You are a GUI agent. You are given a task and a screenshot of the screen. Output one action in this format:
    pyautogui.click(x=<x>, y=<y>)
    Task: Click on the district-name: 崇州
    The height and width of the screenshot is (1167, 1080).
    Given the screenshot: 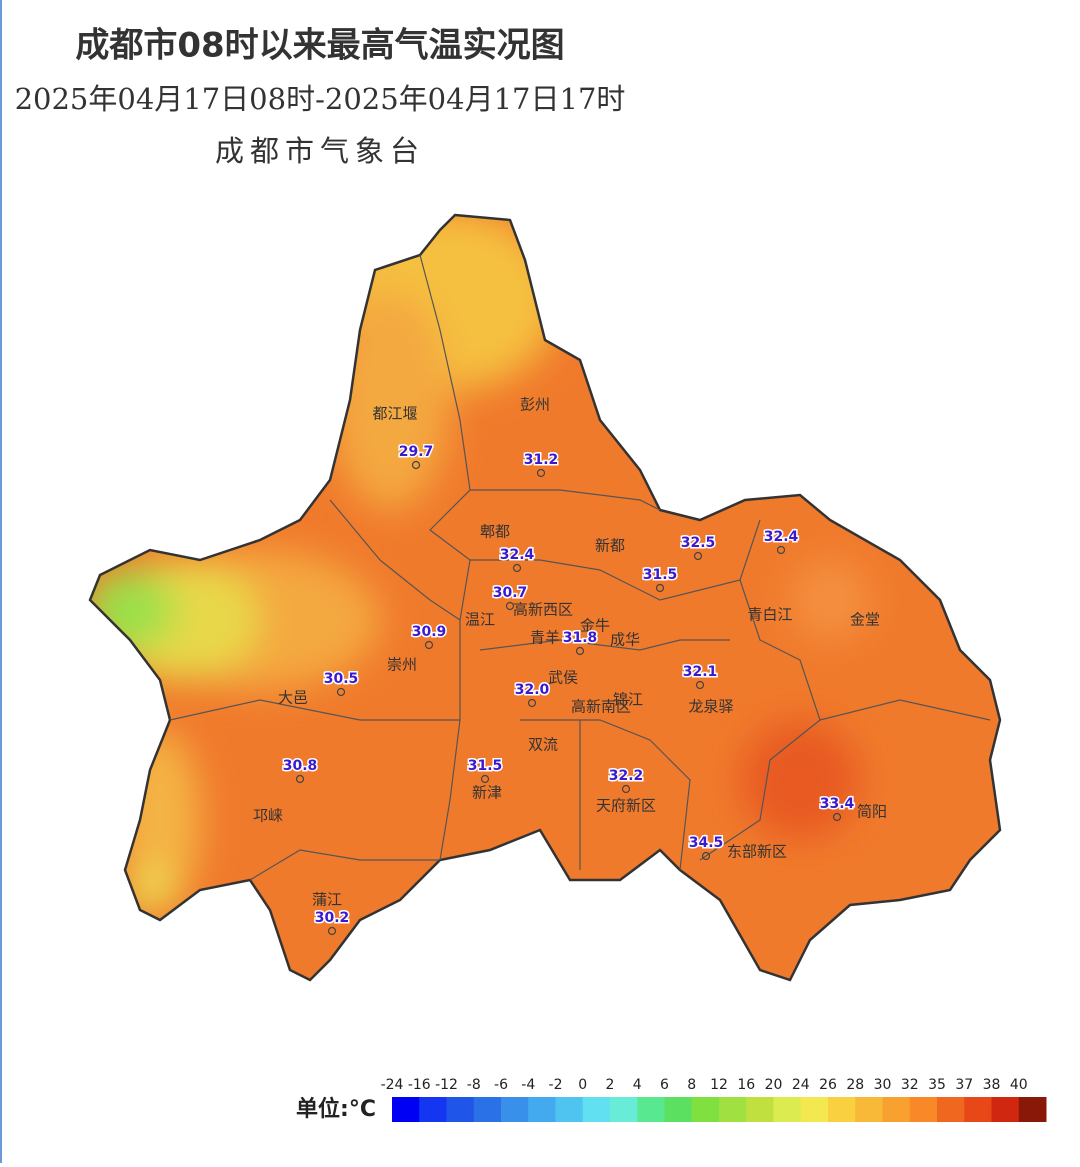 What is the action you would take?
    pyautogui.click(x=402, y=665)
    